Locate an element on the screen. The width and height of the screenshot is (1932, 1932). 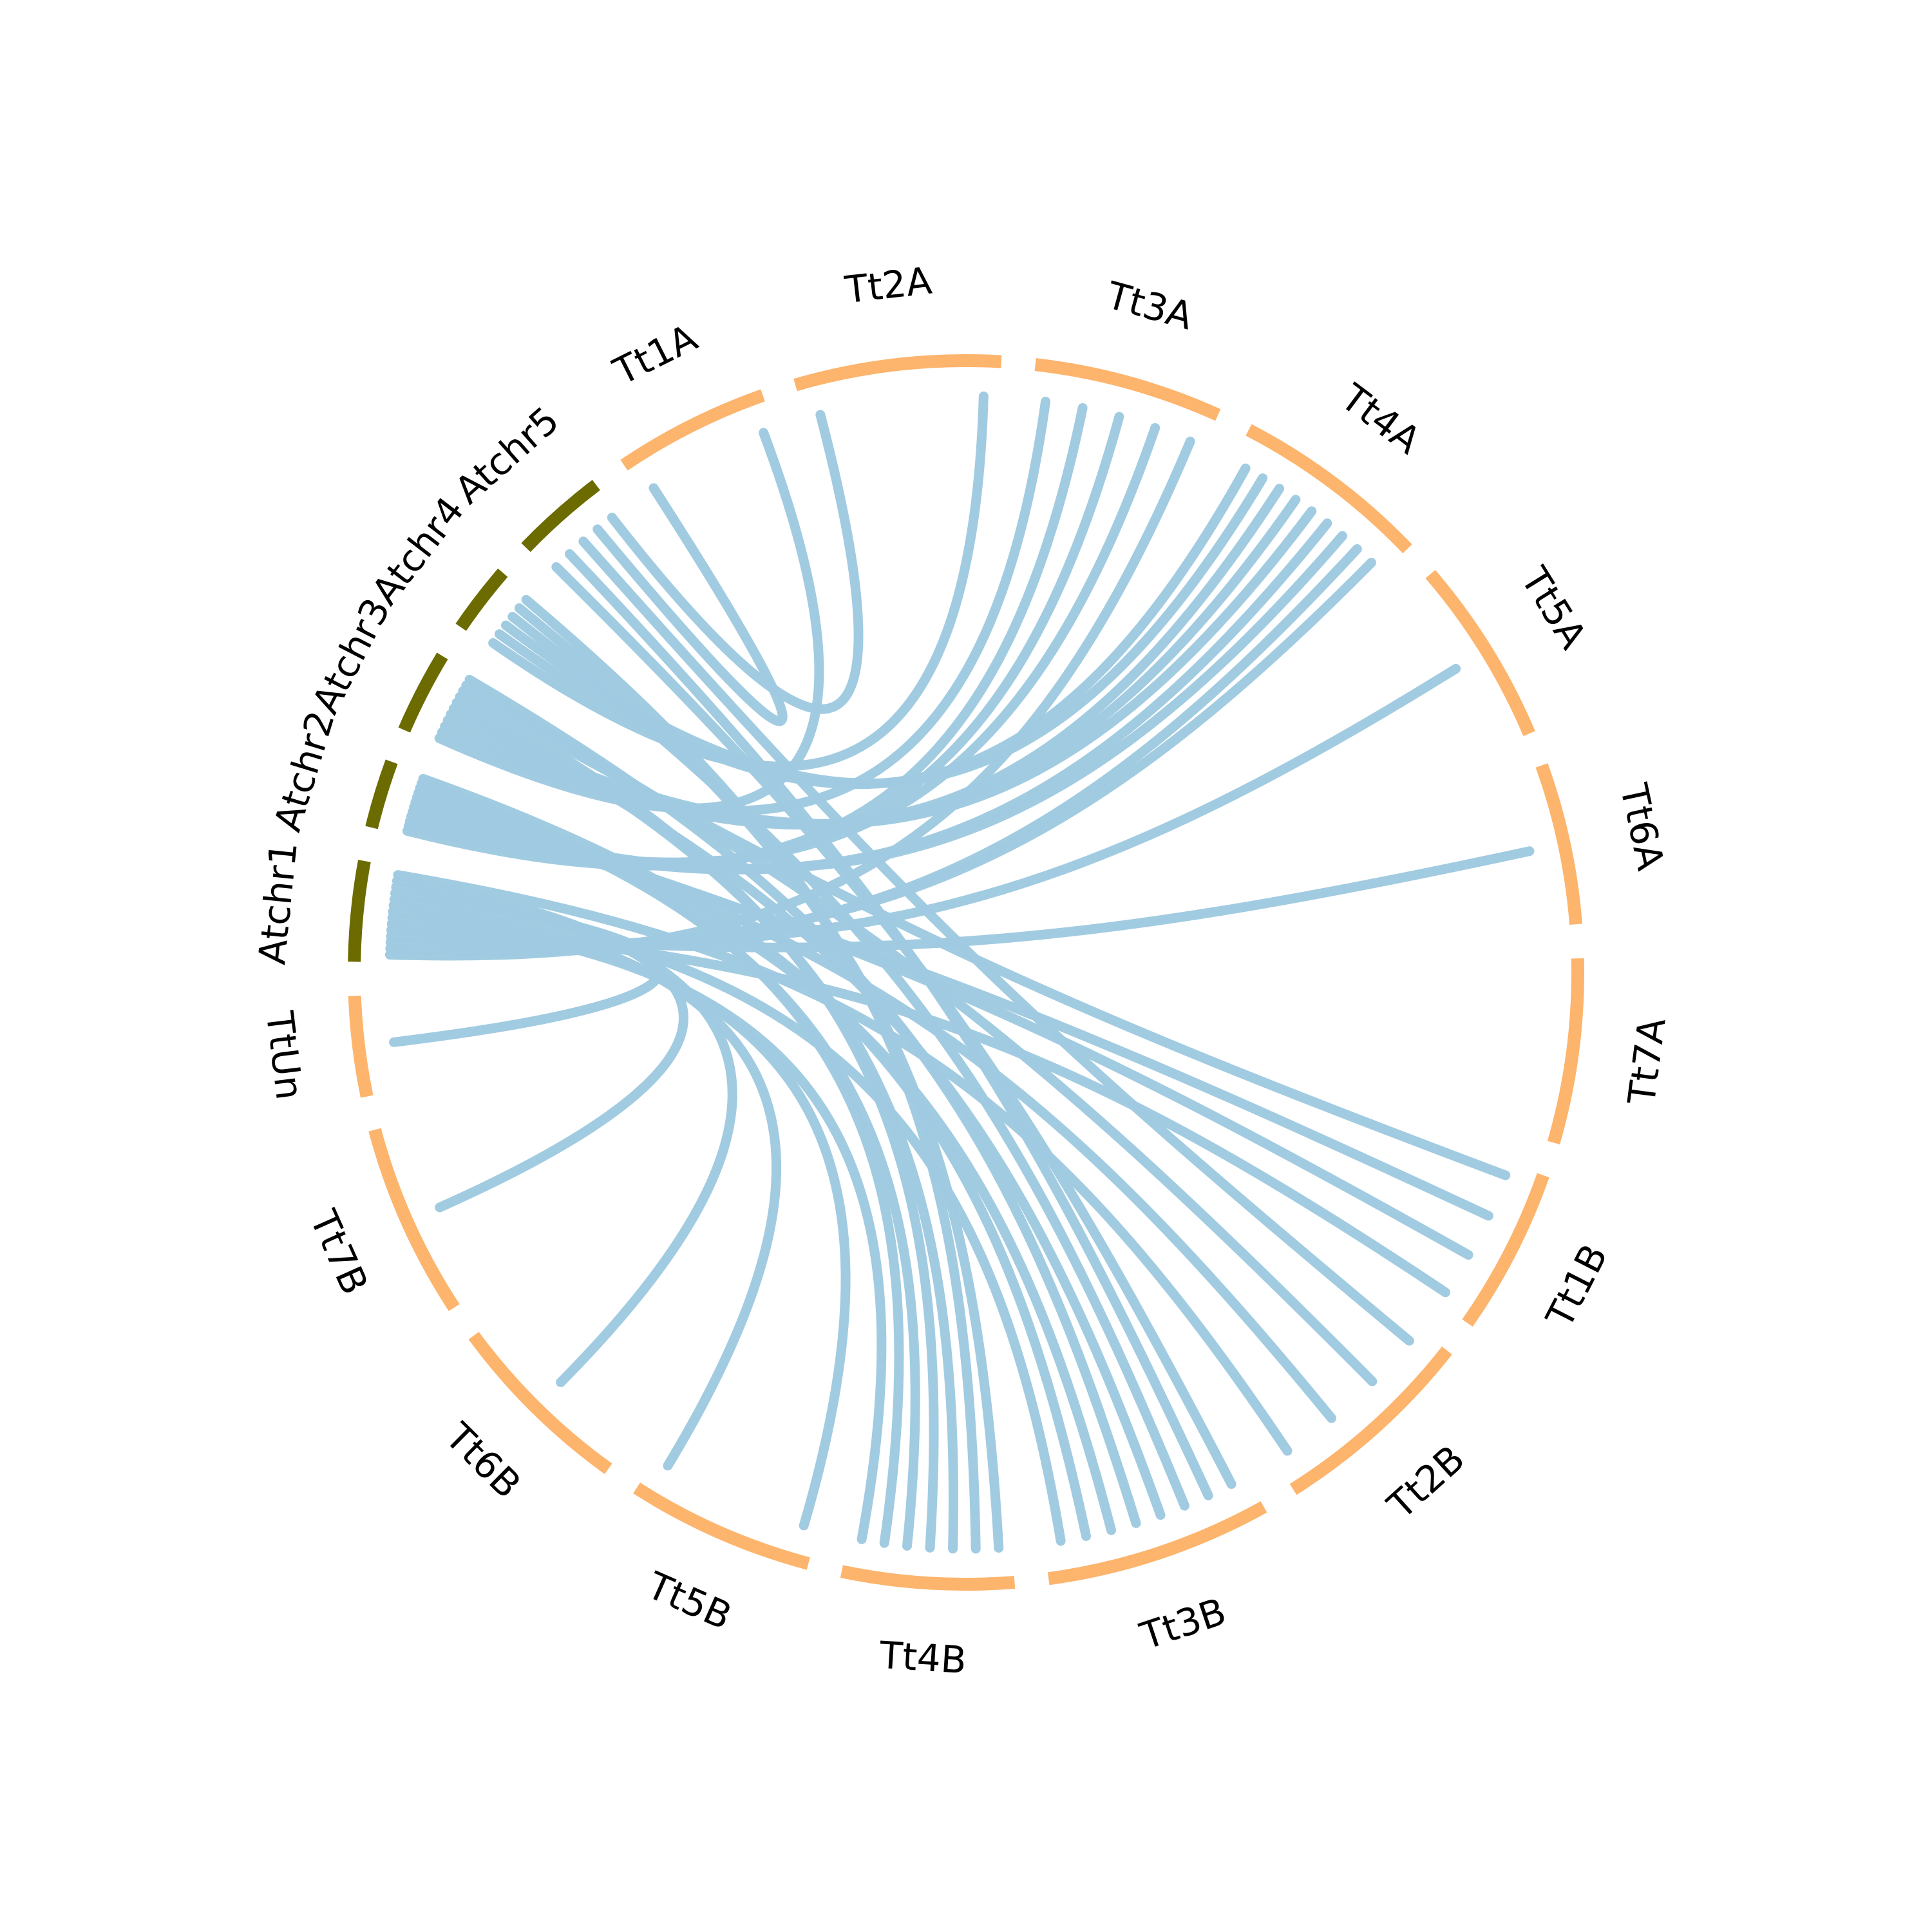
segment-Tt1A is located at coordinates (692, 430).